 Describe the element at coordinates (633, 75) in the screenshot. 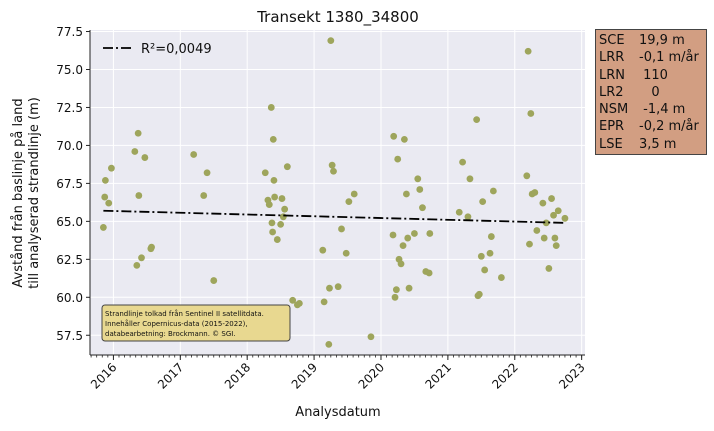

I see `stat-row-lrn: LRN 110` at that location.